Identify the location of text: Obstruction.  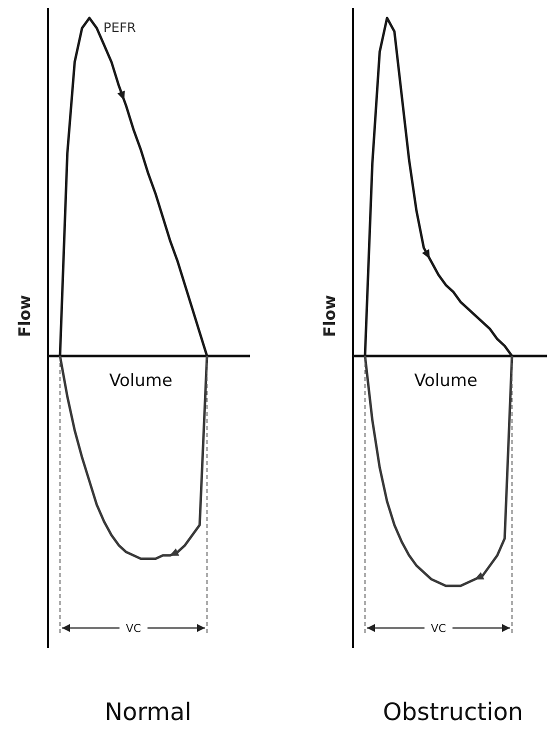
(453, 712).